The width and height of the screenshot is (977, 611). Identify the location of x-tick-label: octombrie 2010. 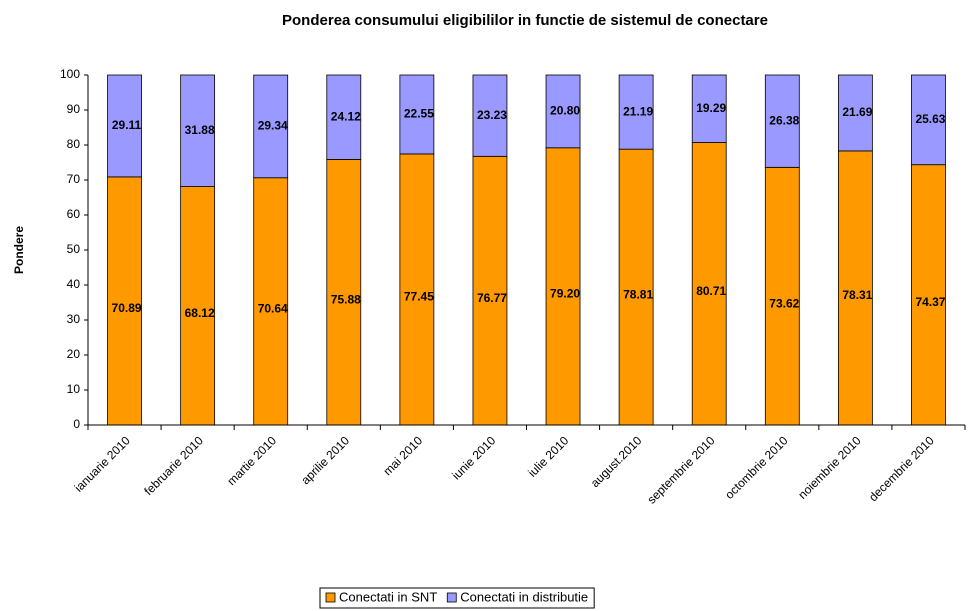
(756, 467).